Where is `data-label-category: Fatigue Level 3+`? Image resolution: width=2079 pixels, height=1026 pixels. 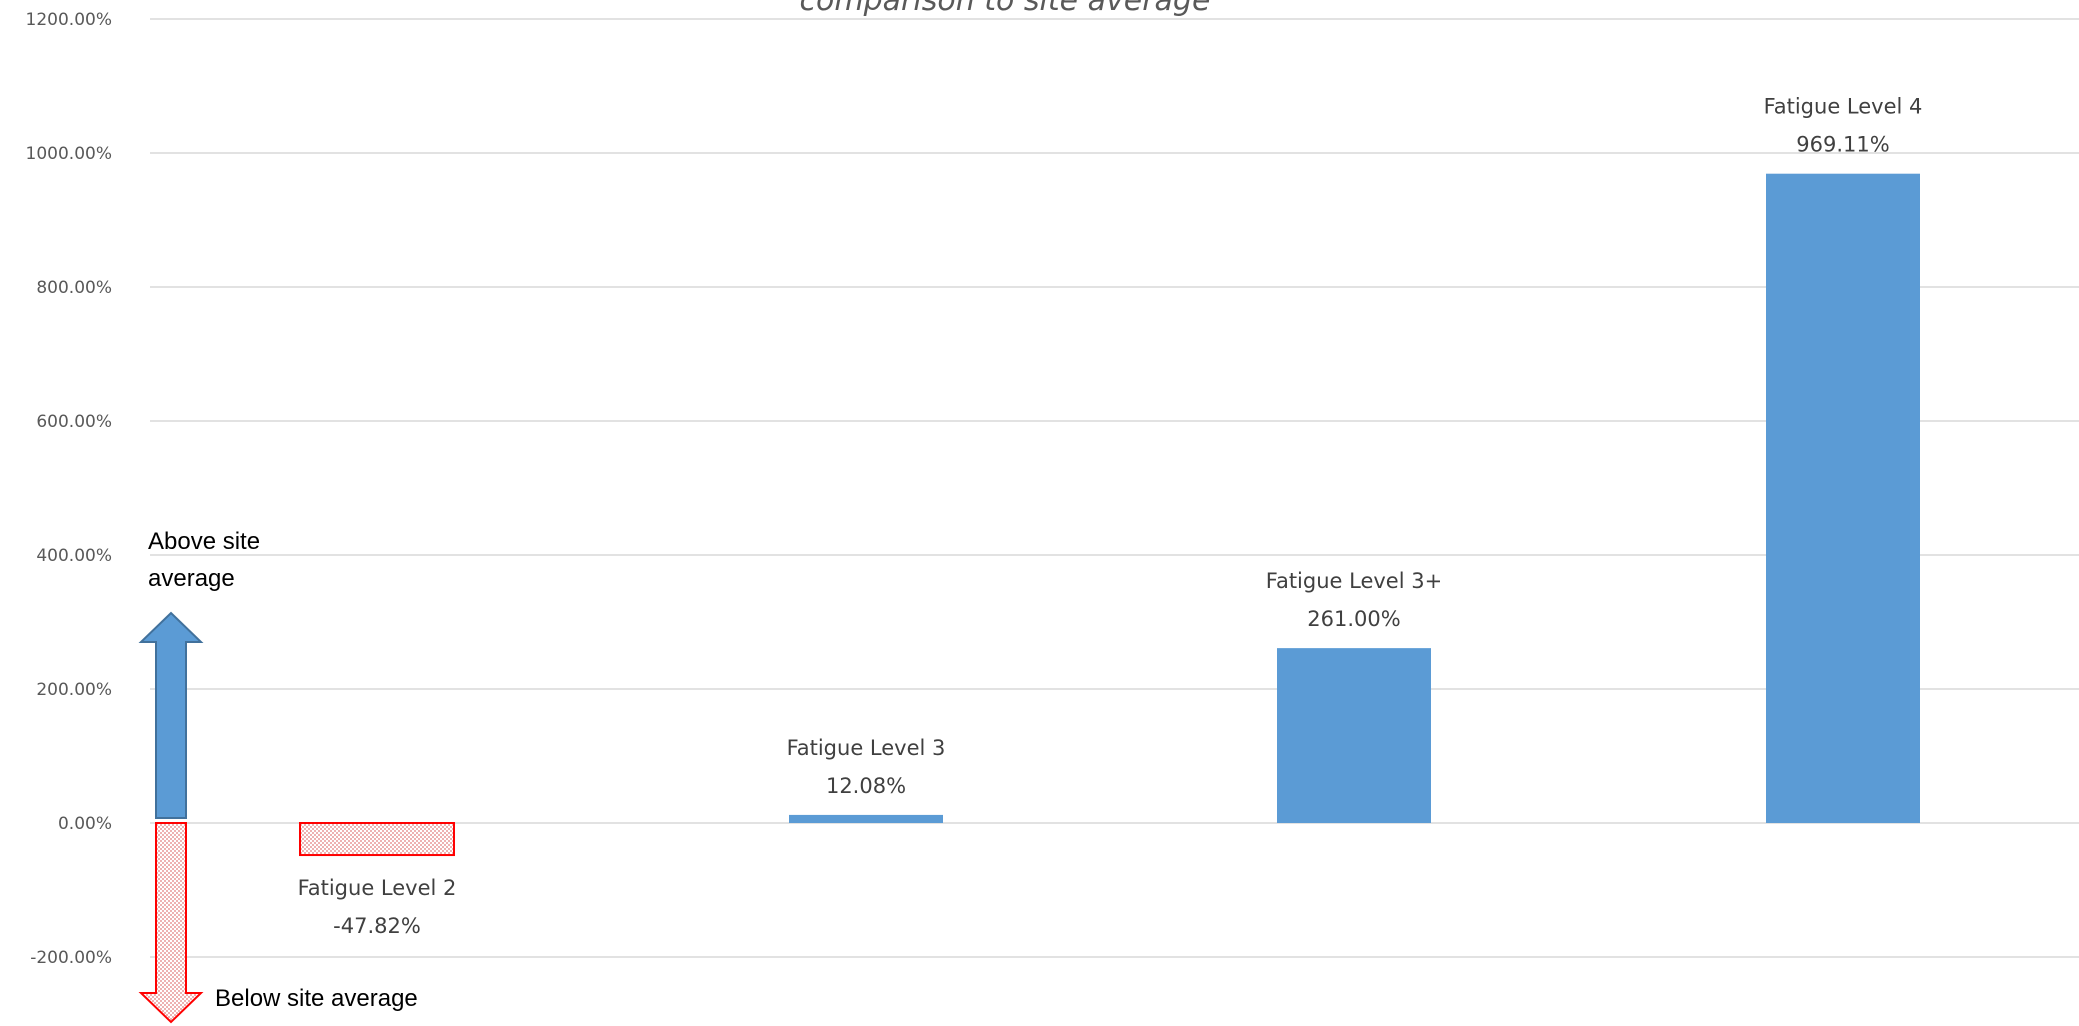
data-label-category: Fatigue Level 3+ is located at coordinates (1354, 581).